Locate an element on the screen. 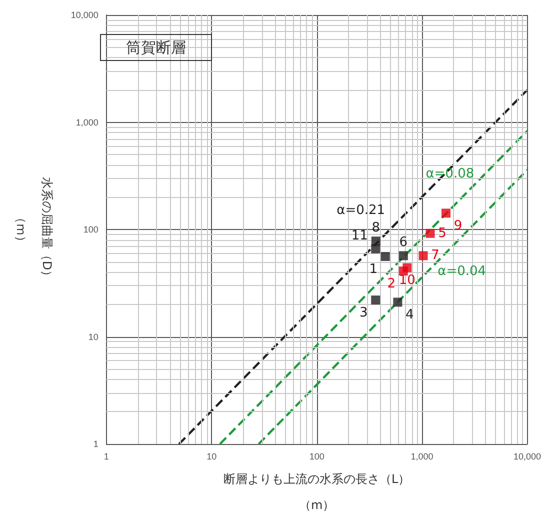  y-axis-title: 水系の屈曲量（D）（m） is located at coordinates (34, 229).